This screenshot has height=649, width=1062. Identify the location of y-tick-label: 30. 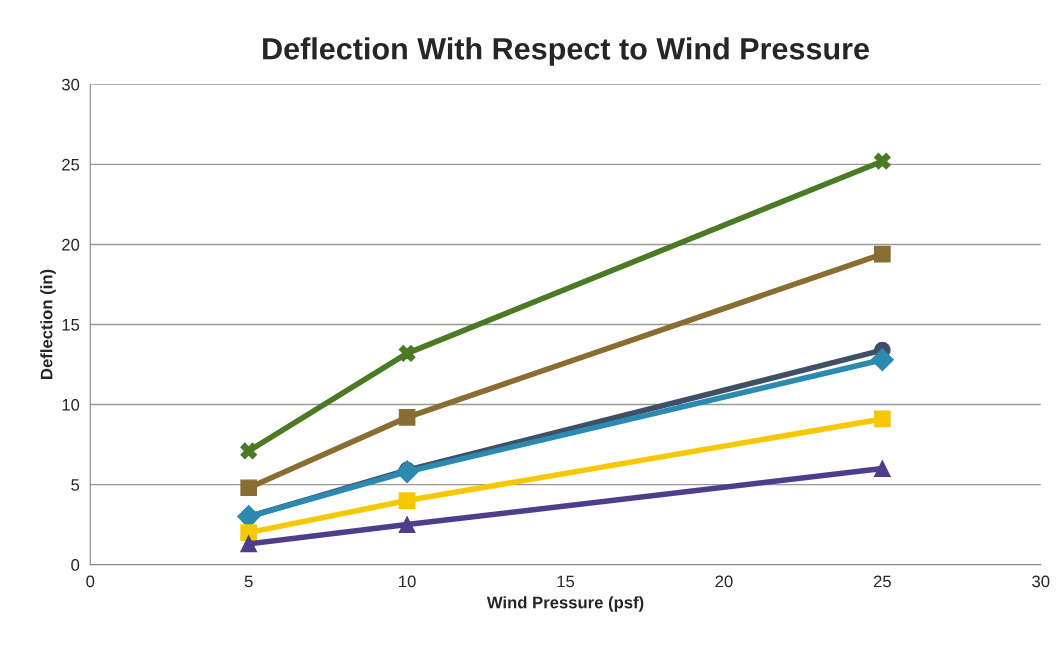
(70, 84).